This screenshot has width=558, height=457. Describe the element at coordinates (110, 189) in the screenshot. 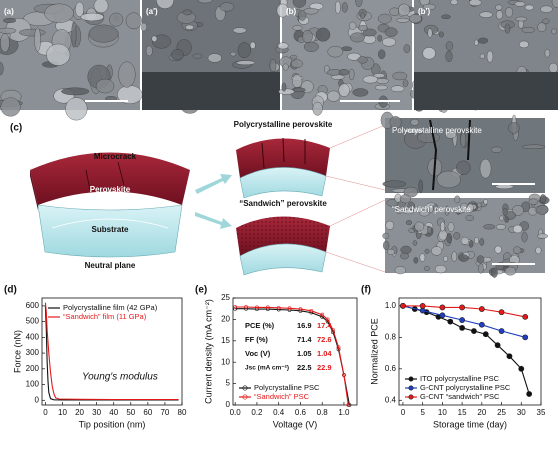

I see `label: Perovskite` at that location.